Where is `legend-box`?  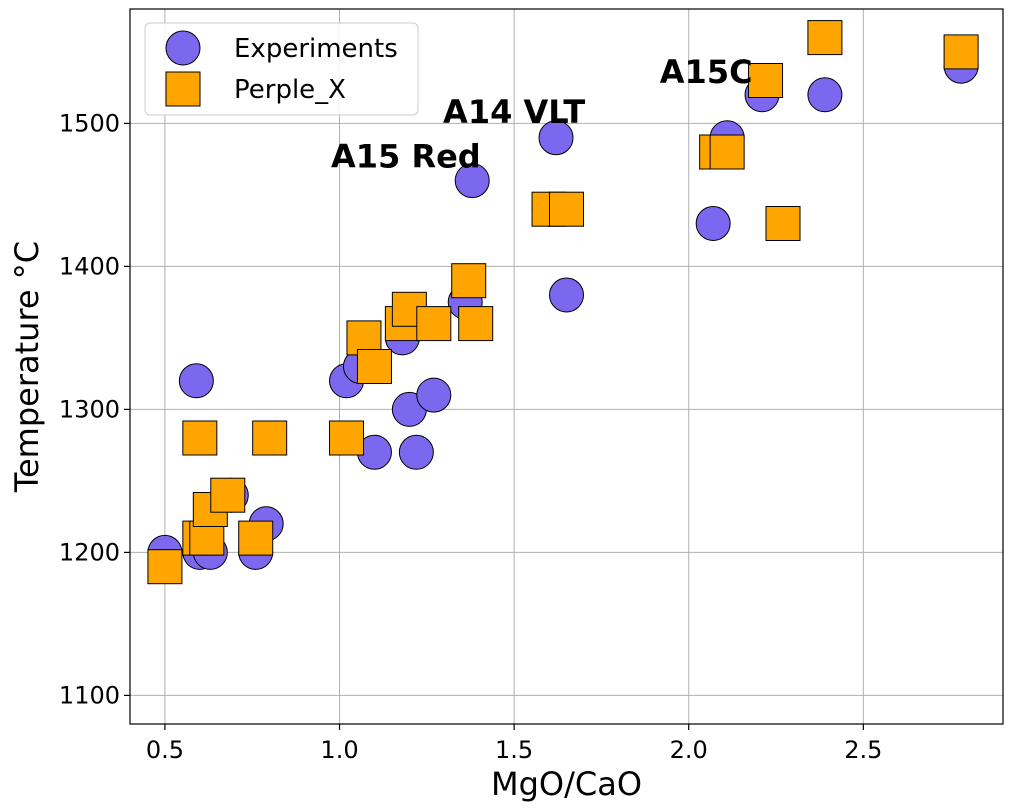
legend-box is located at coordinates (281, 69).